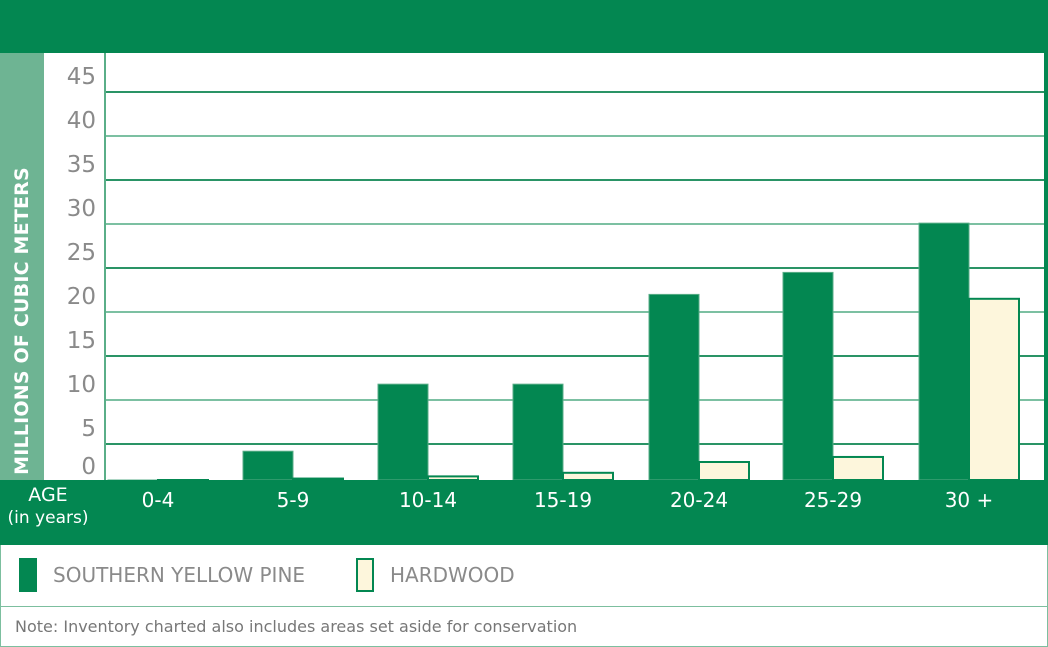 The image size is (1048, 647). What do you see at coordinates (1046, 267) in the screenshot?
I see `plot-border` at bounding box center [1046, 267].